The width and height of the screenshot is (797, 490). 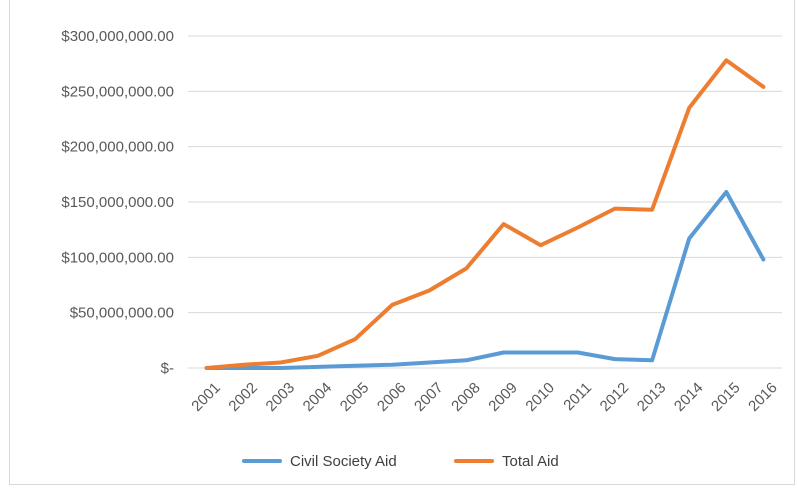 What do you see at coordinates (652, 397) in the screenshot?
I see `x-tick-label: 2013` at bounding box center [652, 397].